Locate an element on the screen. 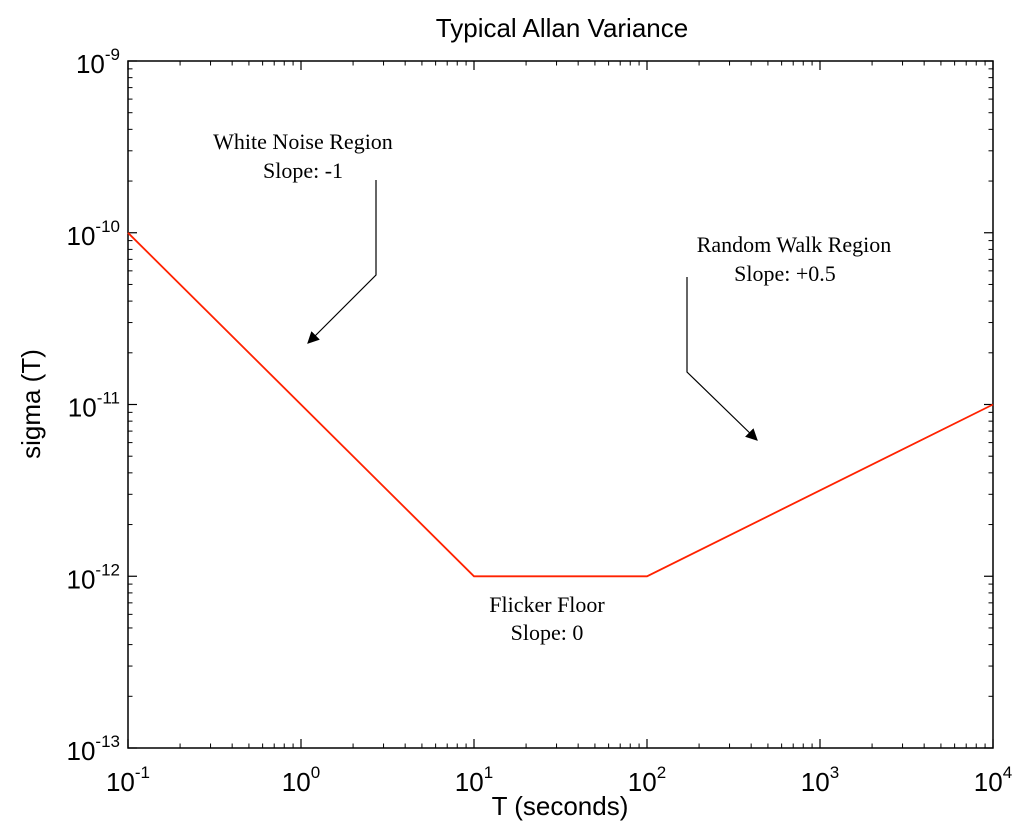 The image size is (1017, 831). x-axis-label: T (seconds) is located at coordinates (560, 806).